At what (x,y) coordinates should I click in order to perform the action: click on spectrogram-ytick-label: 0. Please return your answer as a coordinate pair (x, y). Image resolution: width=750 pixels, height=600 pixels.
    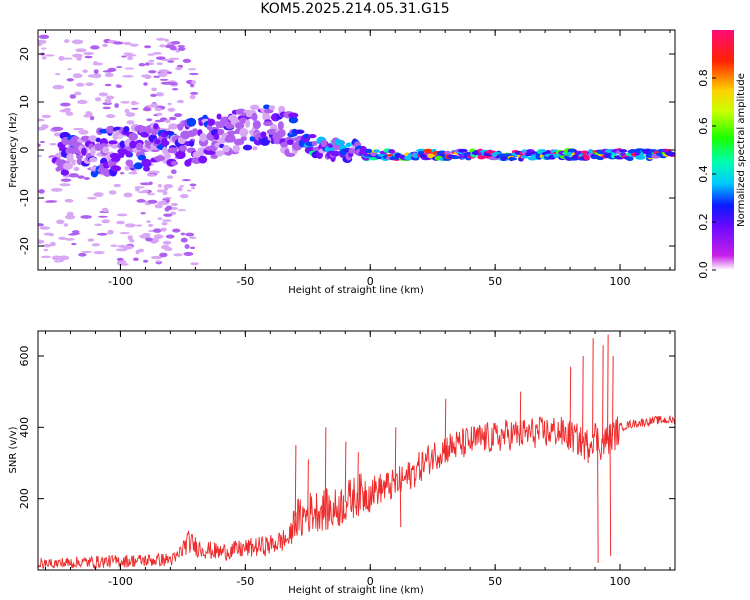
    Looking at the image, I should click on (24, 150).